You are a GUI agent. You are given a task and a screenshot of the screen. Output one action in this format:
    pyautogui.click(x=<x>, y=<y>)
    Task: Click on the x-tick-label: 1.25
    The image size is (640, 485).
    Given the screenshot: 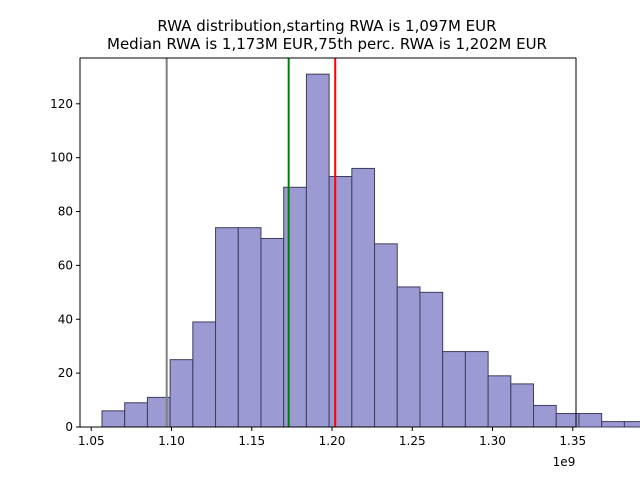 What is the action you would take?
    pyautogui.click(x=412, y=441)
    